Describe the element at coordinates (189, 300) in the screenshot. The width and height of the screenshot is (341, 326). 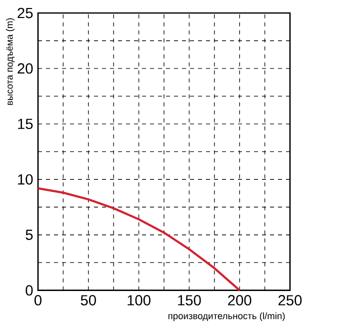
I see `x-tick-label: 150` at that location.